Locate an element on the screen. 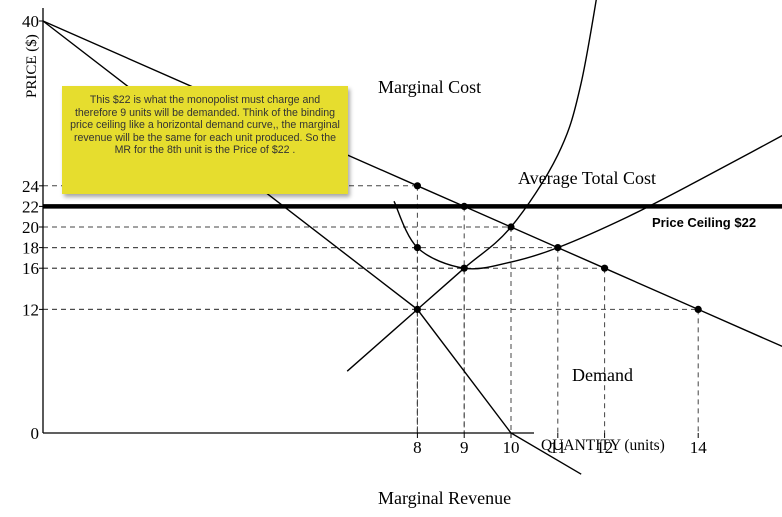  y-tick-24: 24 is located at coordinates (31, 186).